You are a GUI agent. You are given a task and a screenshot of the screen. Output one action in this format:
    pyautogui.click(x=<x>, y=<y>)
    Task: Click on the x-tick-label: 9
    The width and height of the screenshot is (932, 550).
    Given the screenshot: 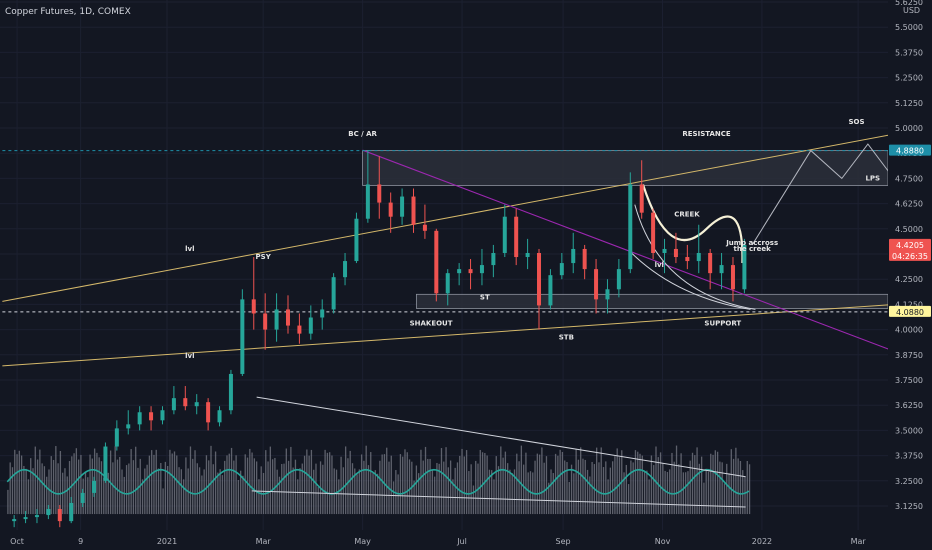 What is the action you would take?
    pyautogui.click(x=80, y=541)
    